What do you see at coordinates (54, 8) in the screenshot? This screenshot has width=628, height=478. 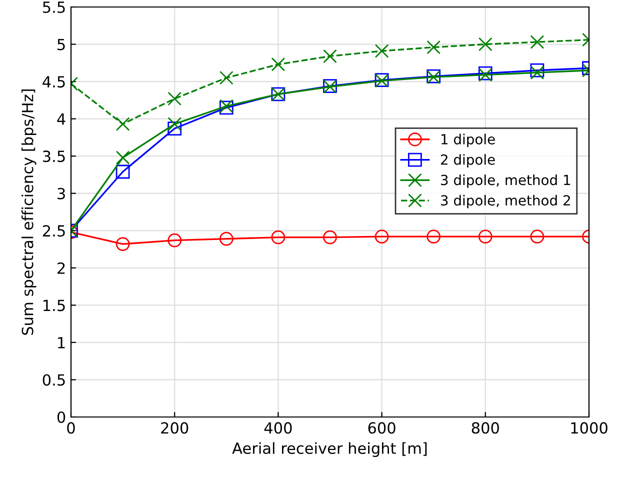 I see `y-tick-label: 5.5` at bounding box center [54, 8].